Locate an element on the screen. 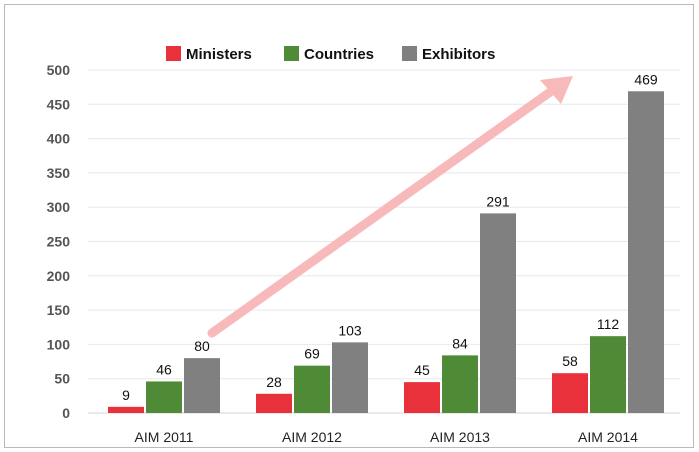 The image size is (699, 452). y-tick-label: 250 is located at coordinates (59, 242).